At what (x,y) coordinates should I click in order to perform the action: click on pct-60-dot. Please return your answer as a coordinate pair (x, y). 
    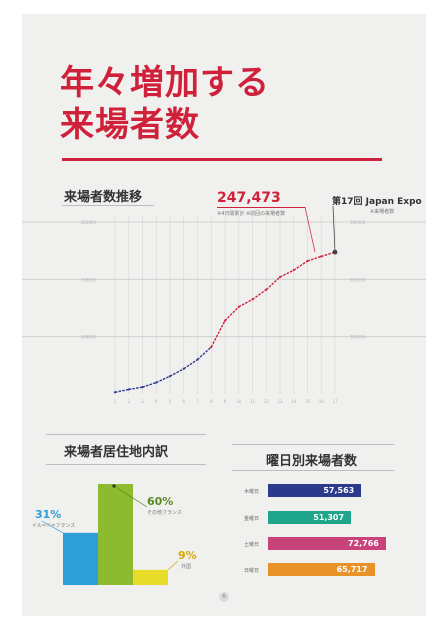
    Looking at the image, I should click on (114, 486).